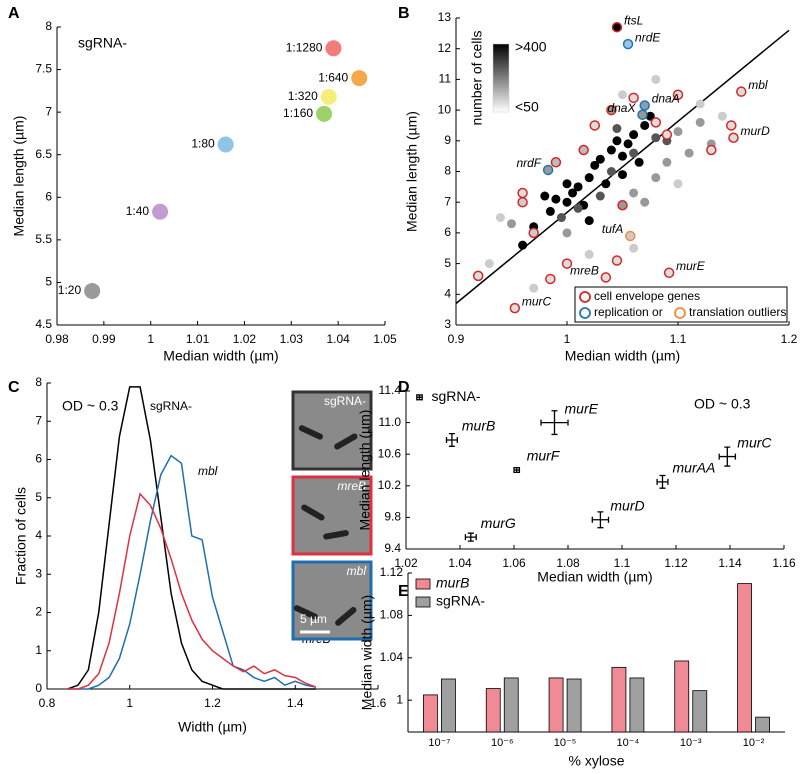  Describe the element at coordinates (514, 563) in the screenshot. I see `x-tick-label: 1.06` at that location.